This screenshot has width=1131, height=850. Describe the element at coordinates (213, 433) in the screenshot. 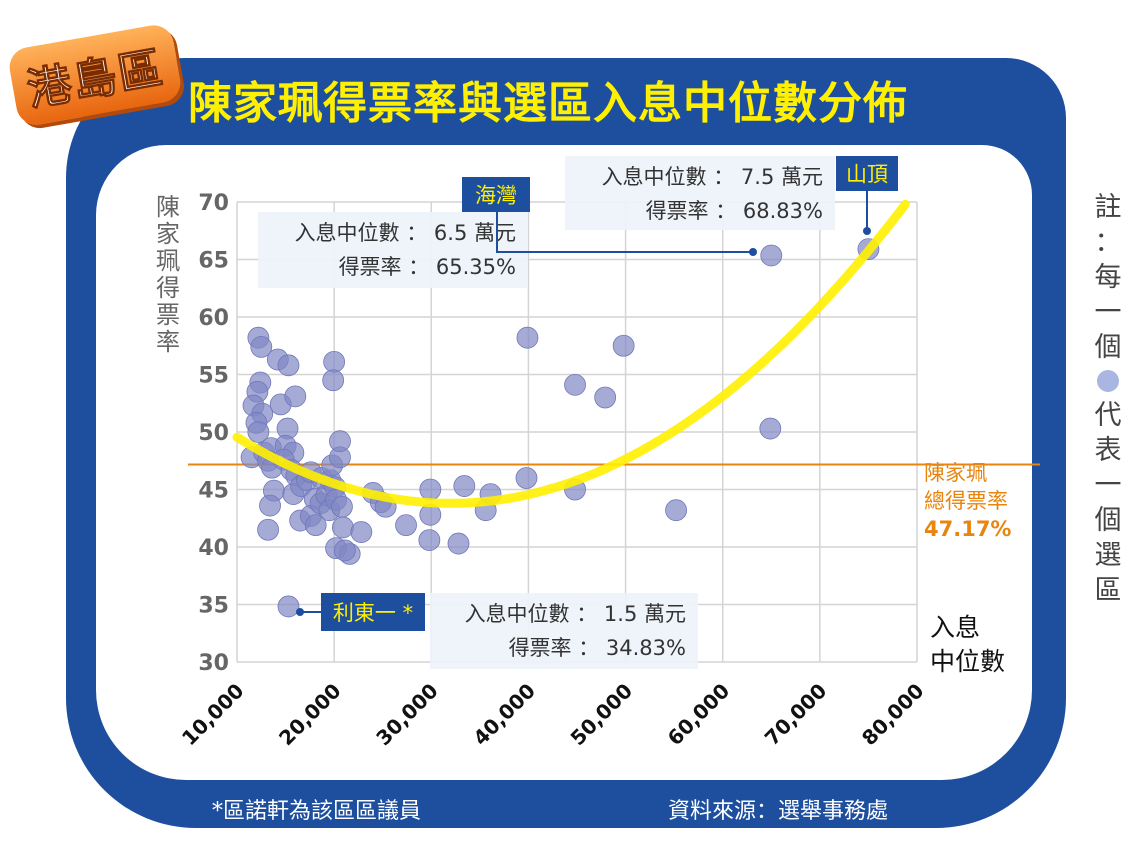

I see `y-tick-label: 50` at that location.